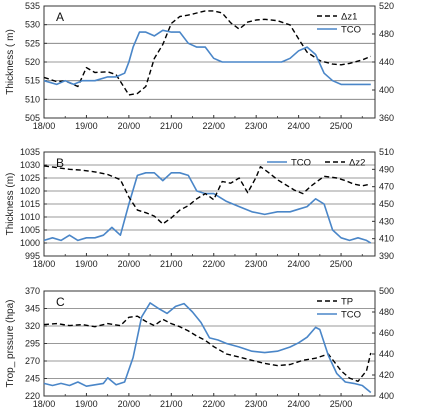 The height and width of the screenshot is (412, 421). What do you see at coordinates (386, 204) in the screenshot?
I see `y-right-tick-label: 450` at bounding box center [386, 204].